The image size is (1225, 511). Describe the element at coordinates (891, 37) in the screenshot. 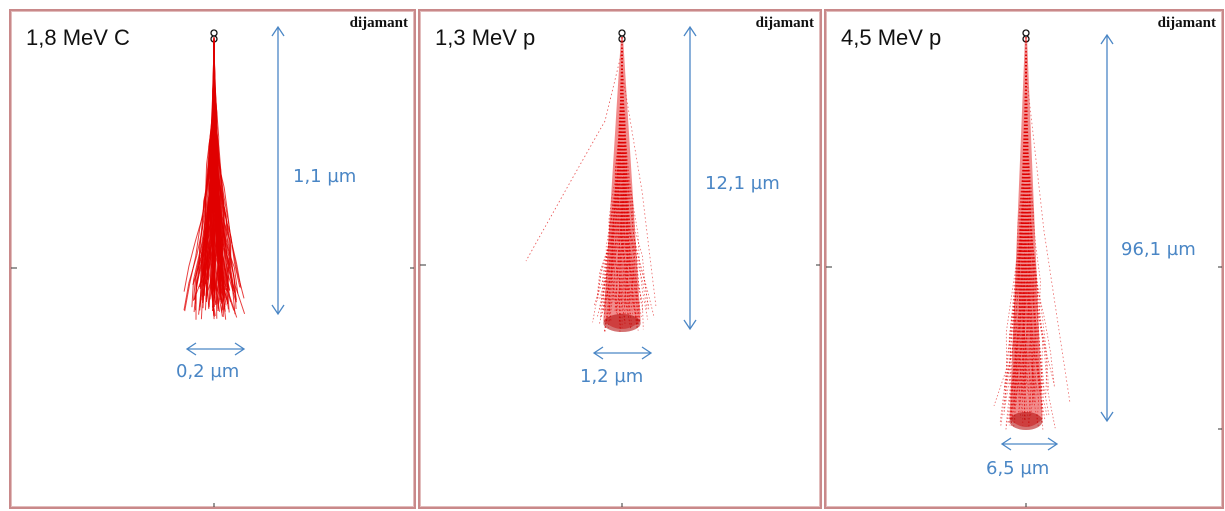

I see `beam-label: 4,5 MeV p` at that location.